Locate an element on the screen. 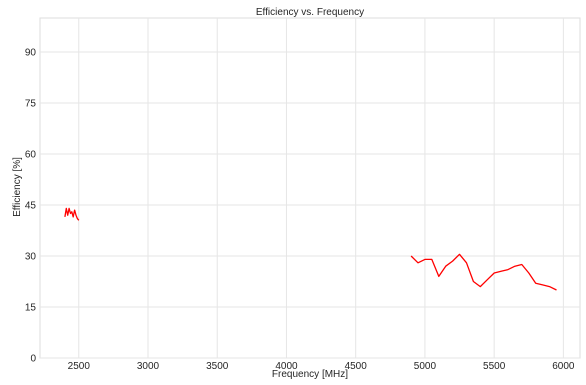 The width and height of the screenshot is (586, 385). y-tick-label: 0 is located at coordinates (33, 359).